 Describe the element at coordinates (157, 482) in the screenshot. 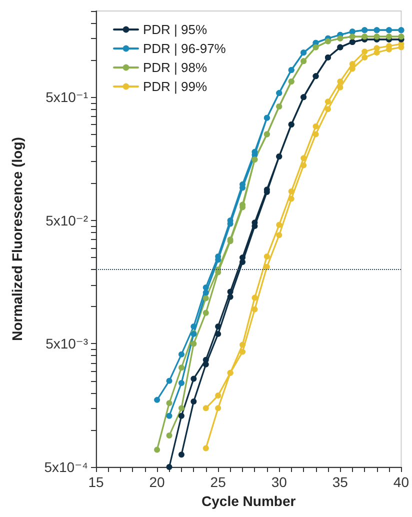

I see `x-tick-label: 20` at that location.